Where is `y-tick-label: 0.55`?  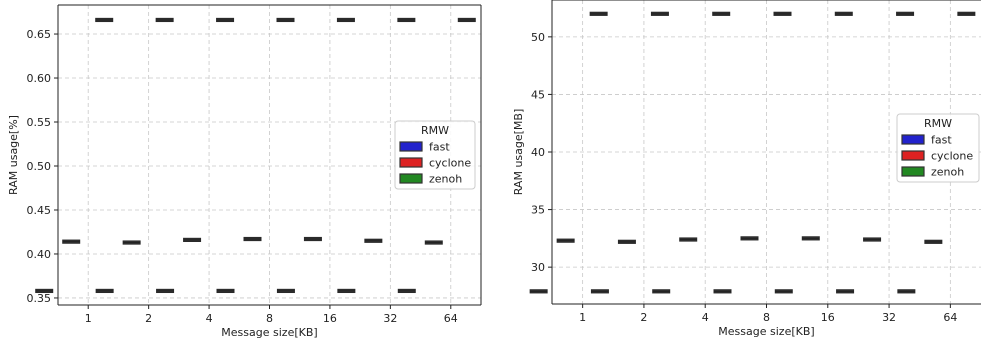
y-tick-label: 0.55 is located at coordinates (39, 122).